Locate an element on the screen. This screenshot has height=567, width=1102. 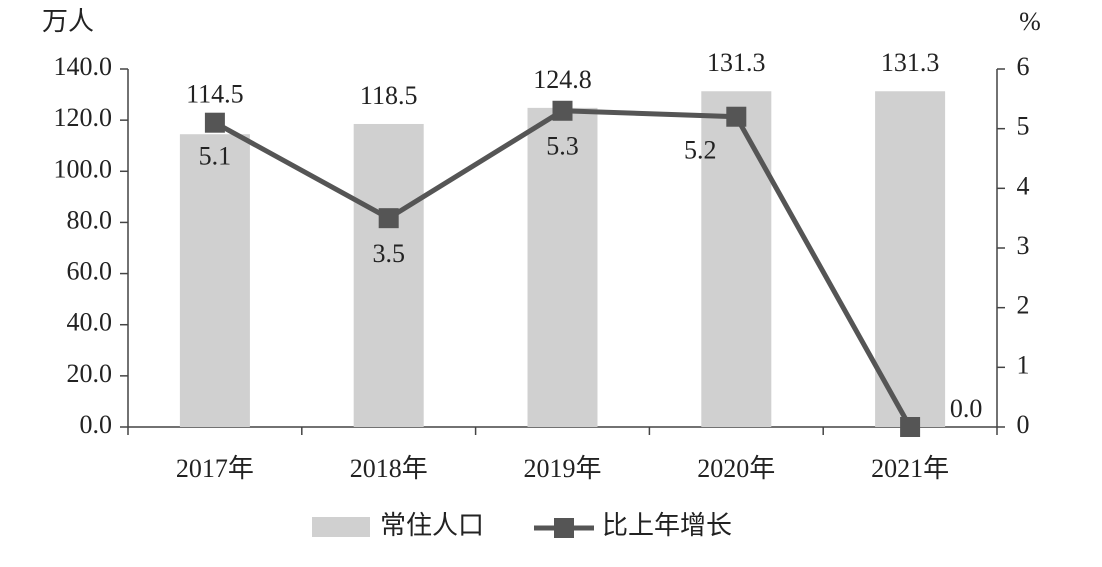
bar-value-label: 124.8 is located at coordinates (562, 79).